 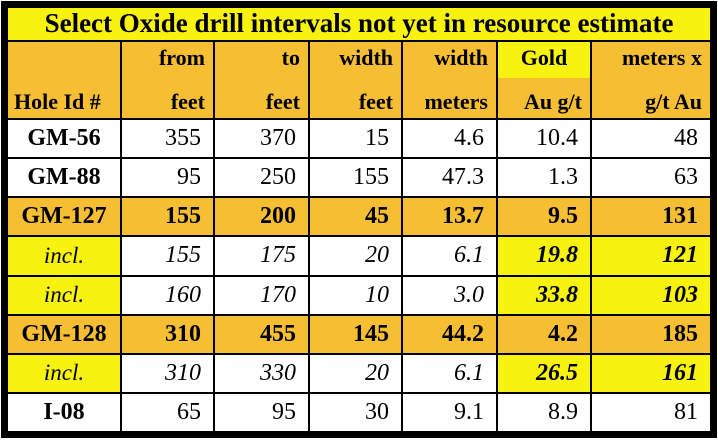 I want to click on data-cell: 81, so click(x=651, y=412).